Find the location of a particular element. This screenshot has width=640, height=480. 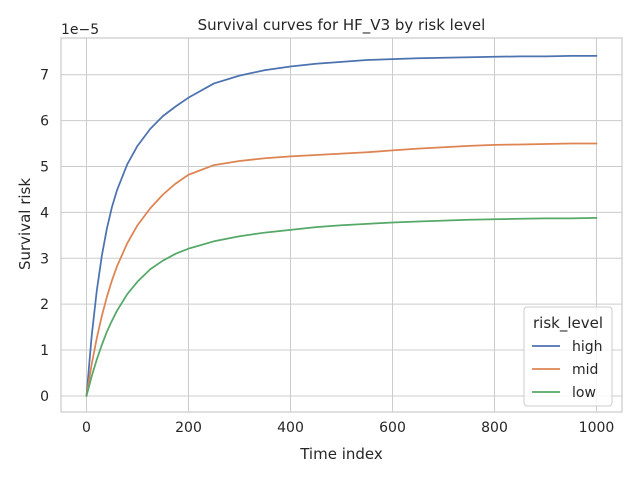

y-tick-label: 7 is located at coordinates (44, 76).